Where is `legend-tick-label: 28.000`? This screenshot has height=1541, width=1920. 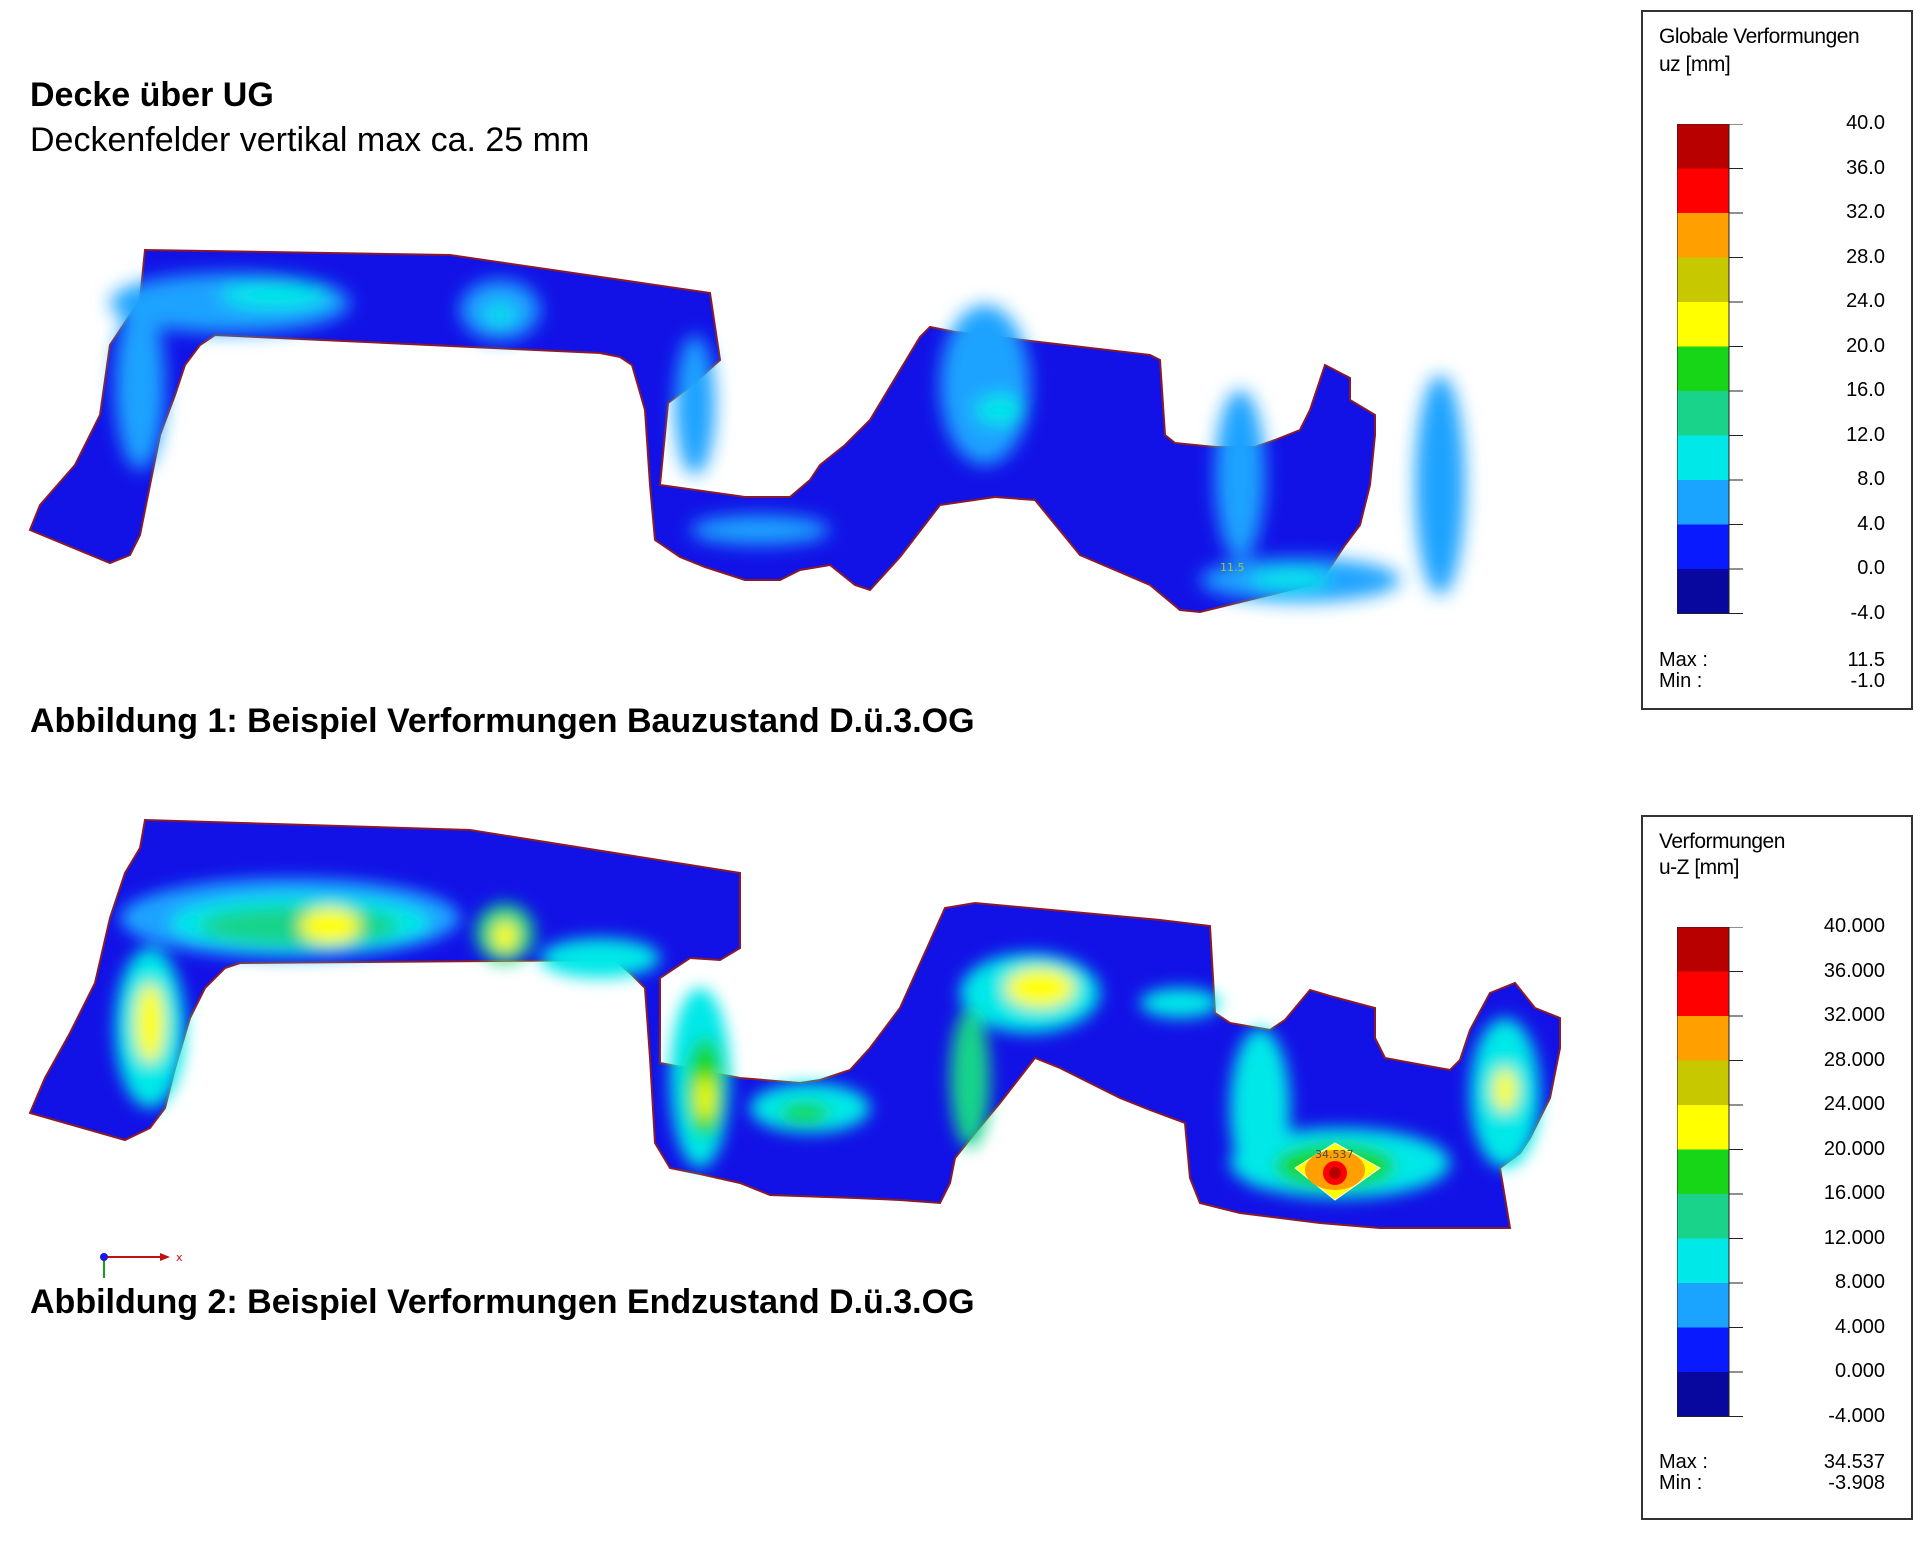
legend-tick-label: 28.000 is located at coordinates (1854, 1059).